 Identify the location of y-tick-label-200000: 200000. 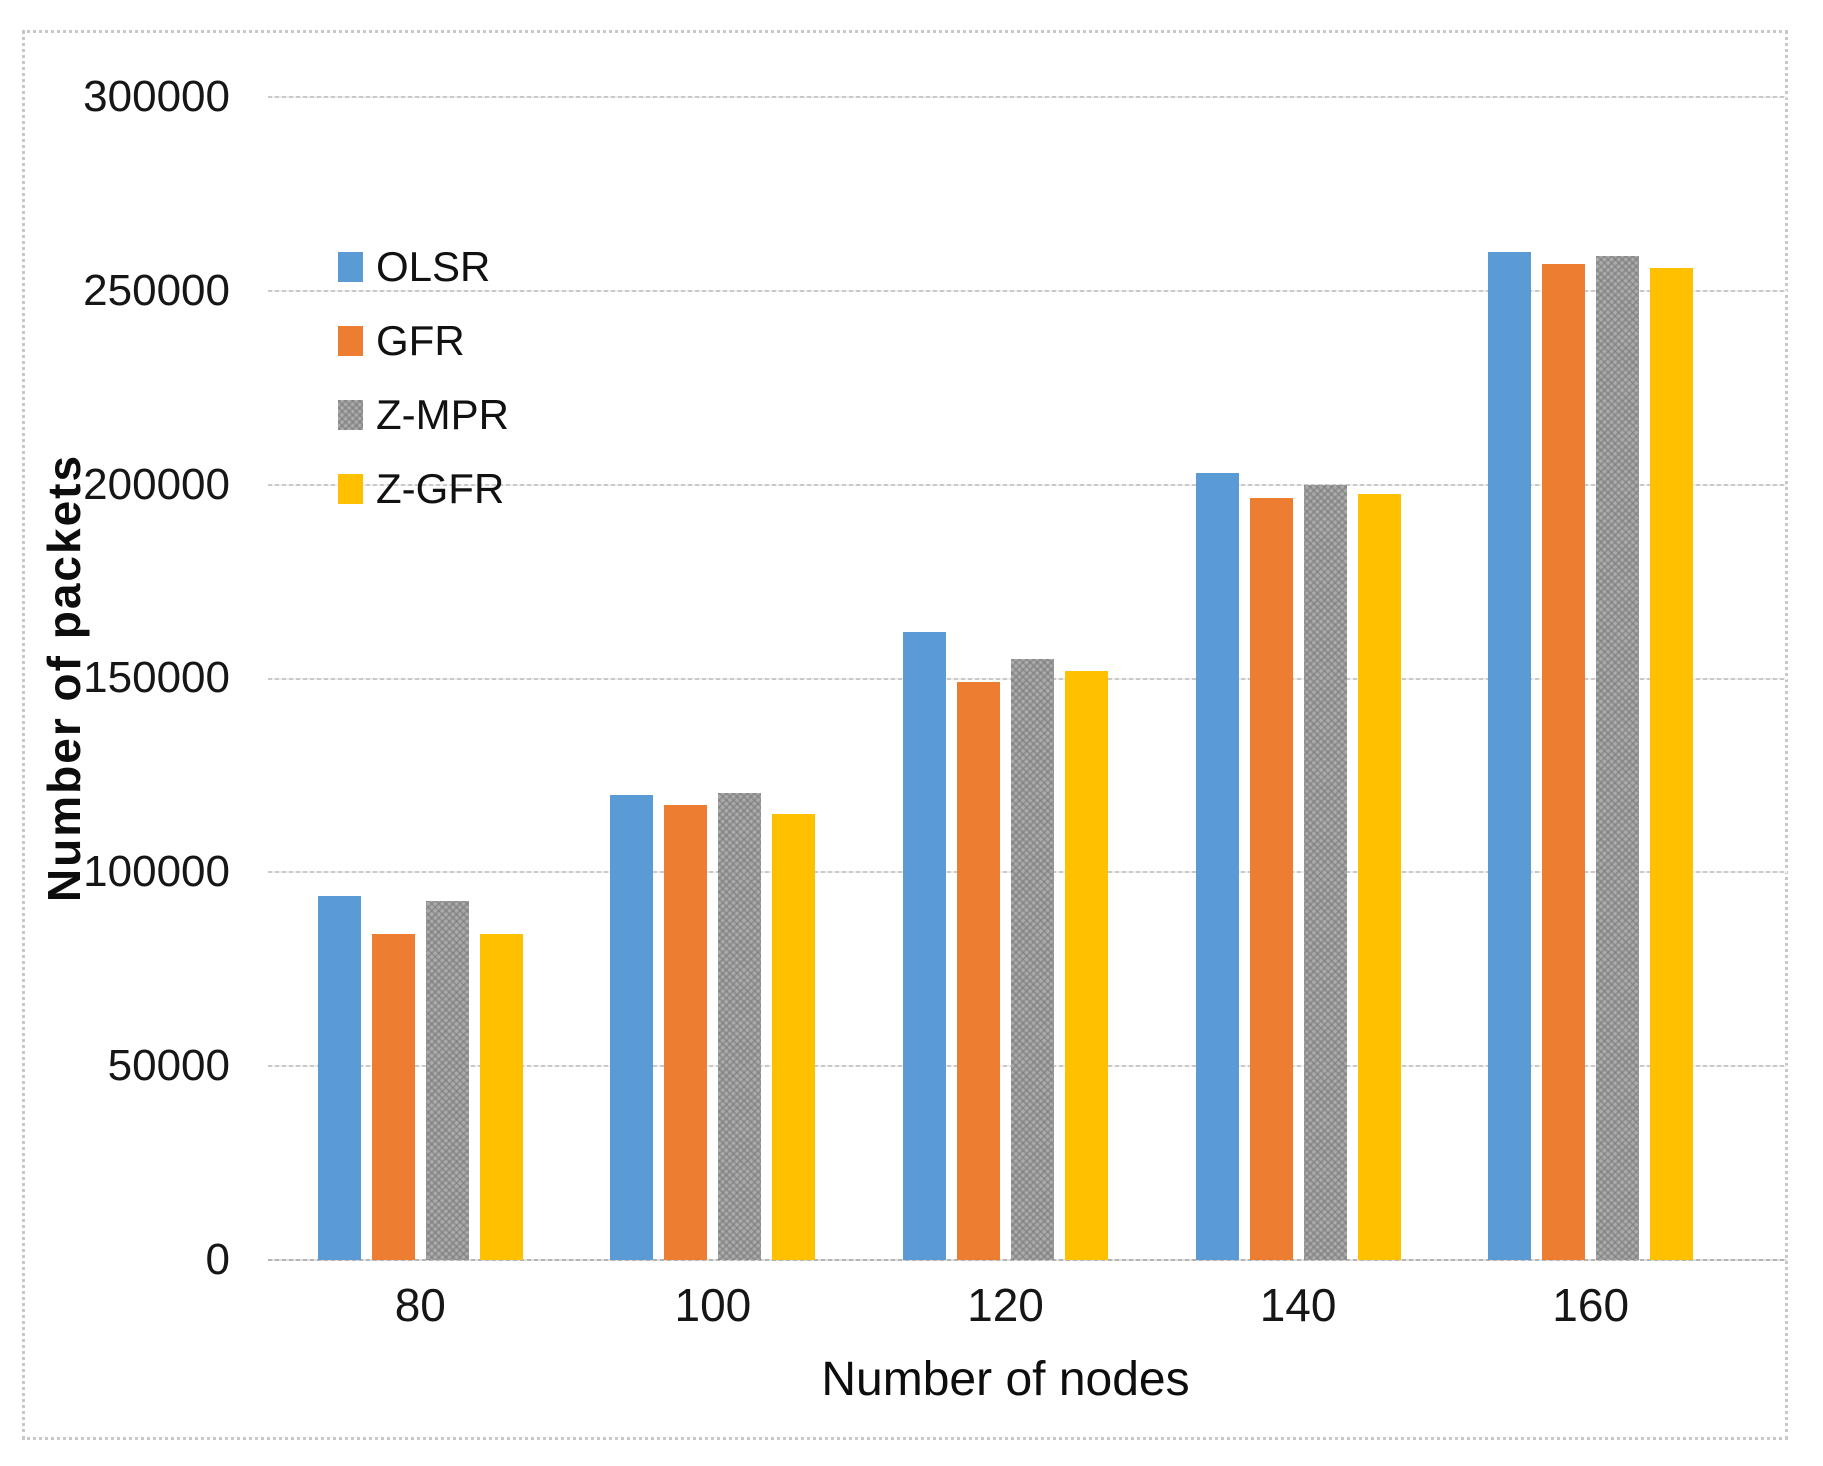
(156, 484).